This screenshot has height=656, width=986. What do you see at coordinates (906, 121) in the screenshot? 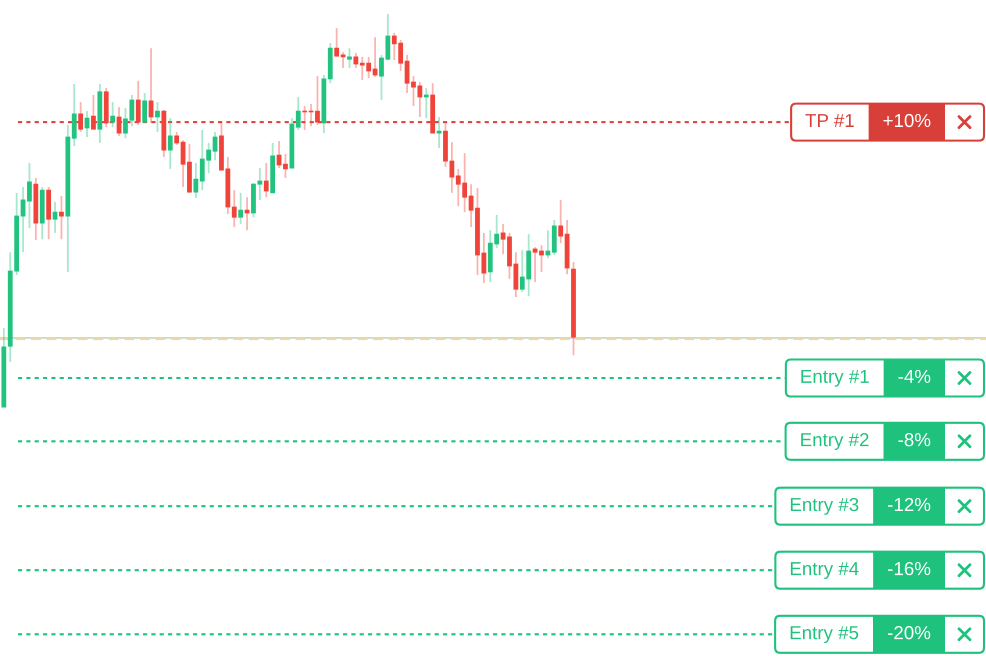
I see `text: +10%` at bounding box center [906, 121].